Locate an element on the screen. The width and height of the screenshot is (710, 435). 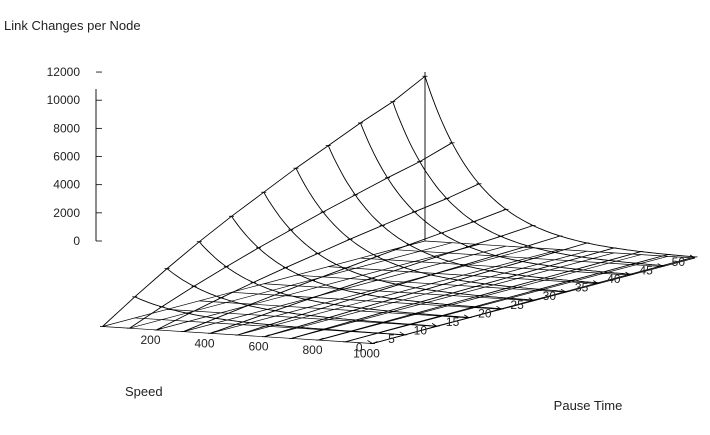
speed-tick-label: 10 is located at coordinates (421, 330).